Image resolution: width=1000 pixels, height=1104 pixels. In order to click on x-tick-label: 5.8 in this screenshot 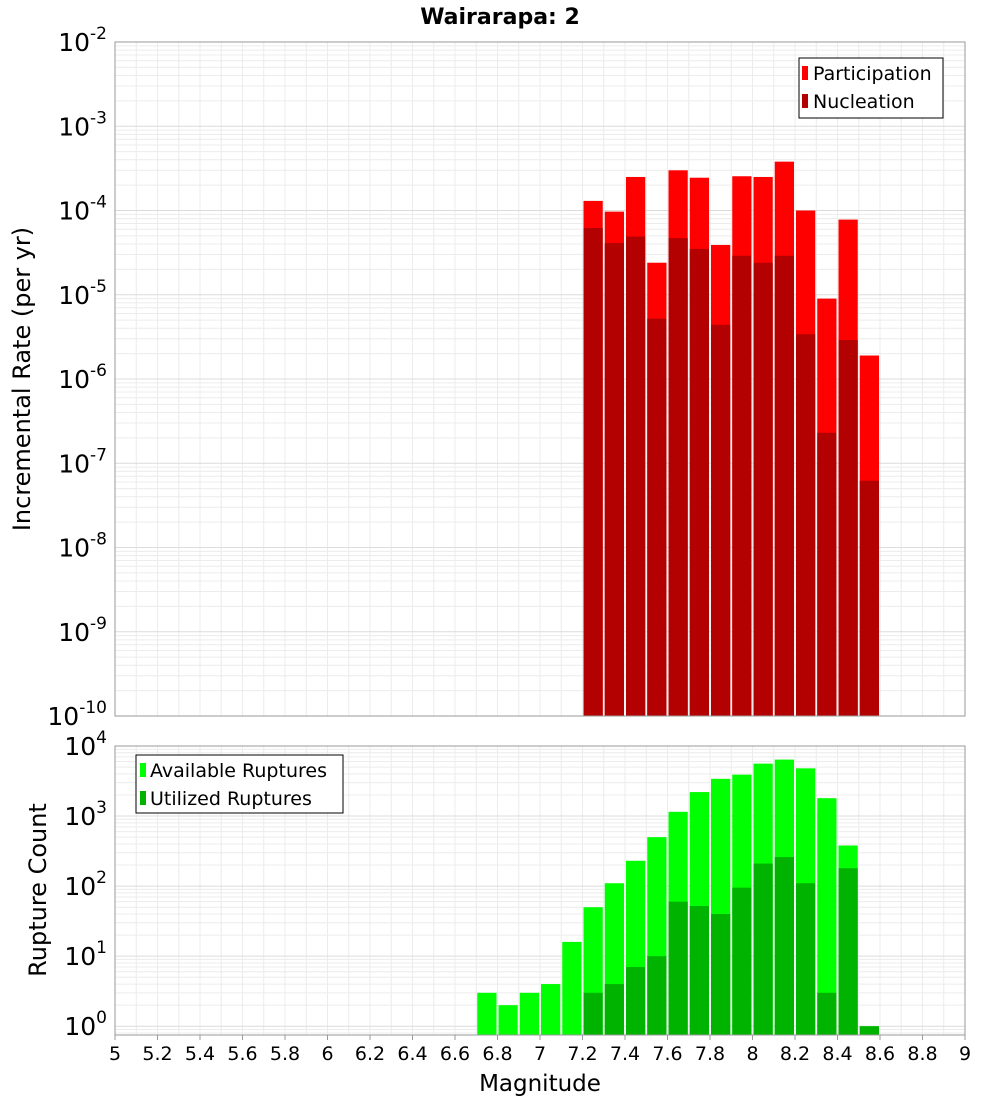, I will do `click(285, 1054)`.